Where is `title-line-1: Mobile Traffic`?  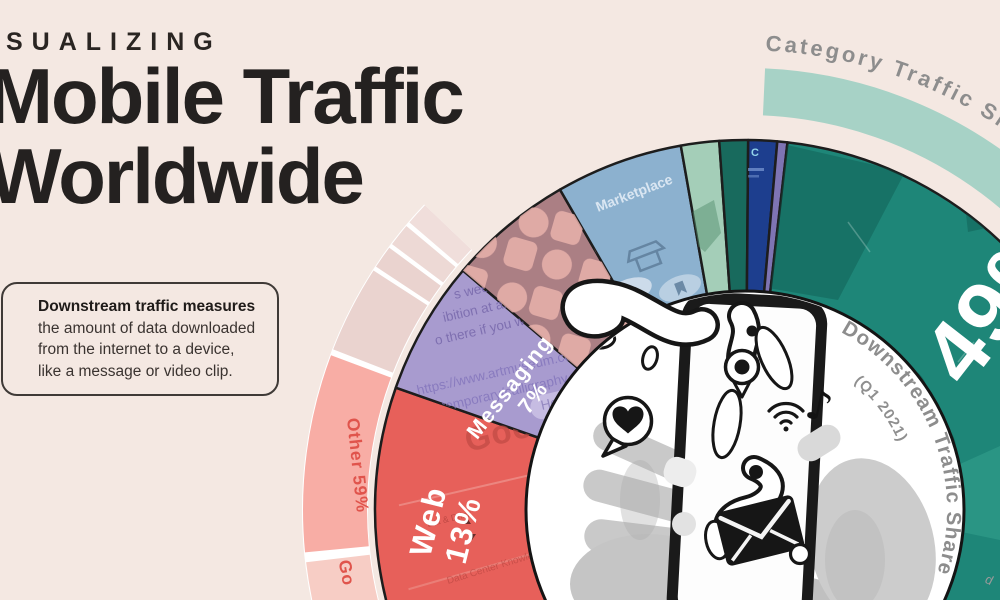
title-line-1: Mobile Traffic is located at coordinates (232, 96).